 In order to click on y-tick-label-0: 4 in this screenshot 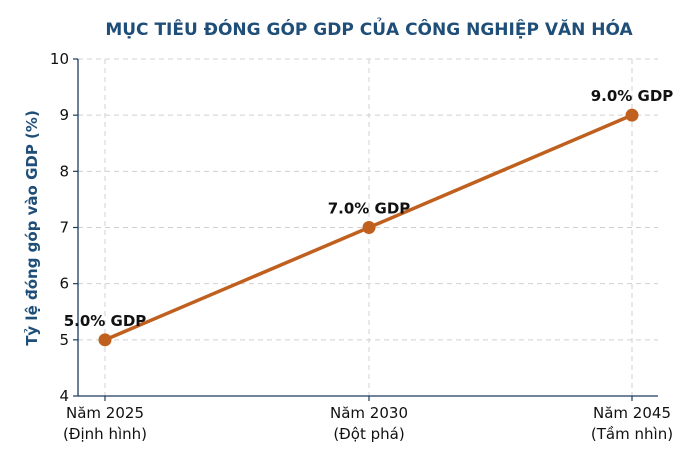, I will do `click(64, 396)`.